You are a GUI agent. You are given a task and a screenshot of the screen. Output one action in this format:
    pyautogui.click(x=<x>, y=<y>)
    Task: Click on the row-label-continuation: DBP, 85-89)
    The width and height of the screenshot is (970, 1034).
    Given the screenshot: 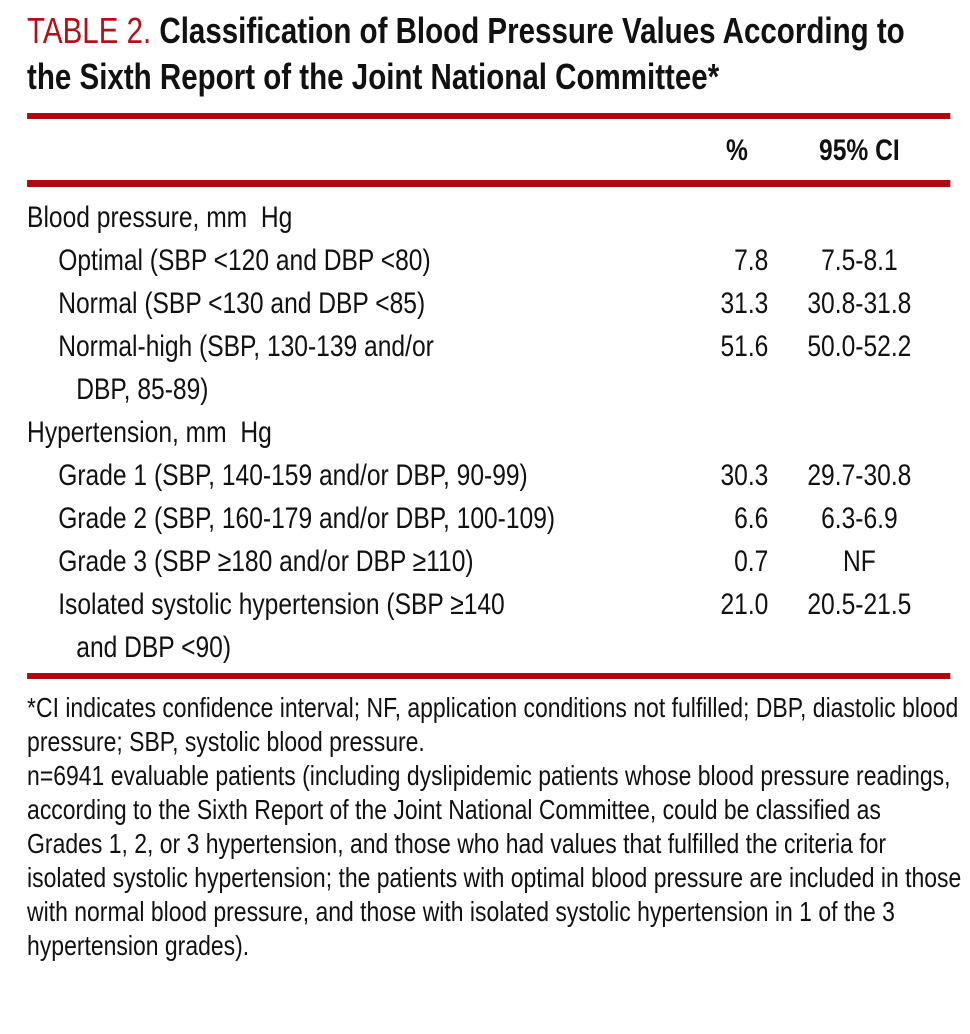 What is the action you would take?
    pyautogui.click(x=142, y=389)
    